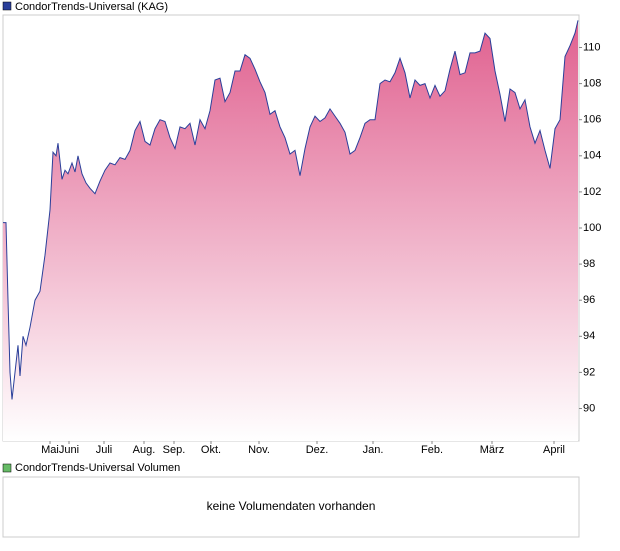 Image resolution: width=620 pixels, height=551 pixels. I want to click on y-tick-label: 98, so click(589, 264).